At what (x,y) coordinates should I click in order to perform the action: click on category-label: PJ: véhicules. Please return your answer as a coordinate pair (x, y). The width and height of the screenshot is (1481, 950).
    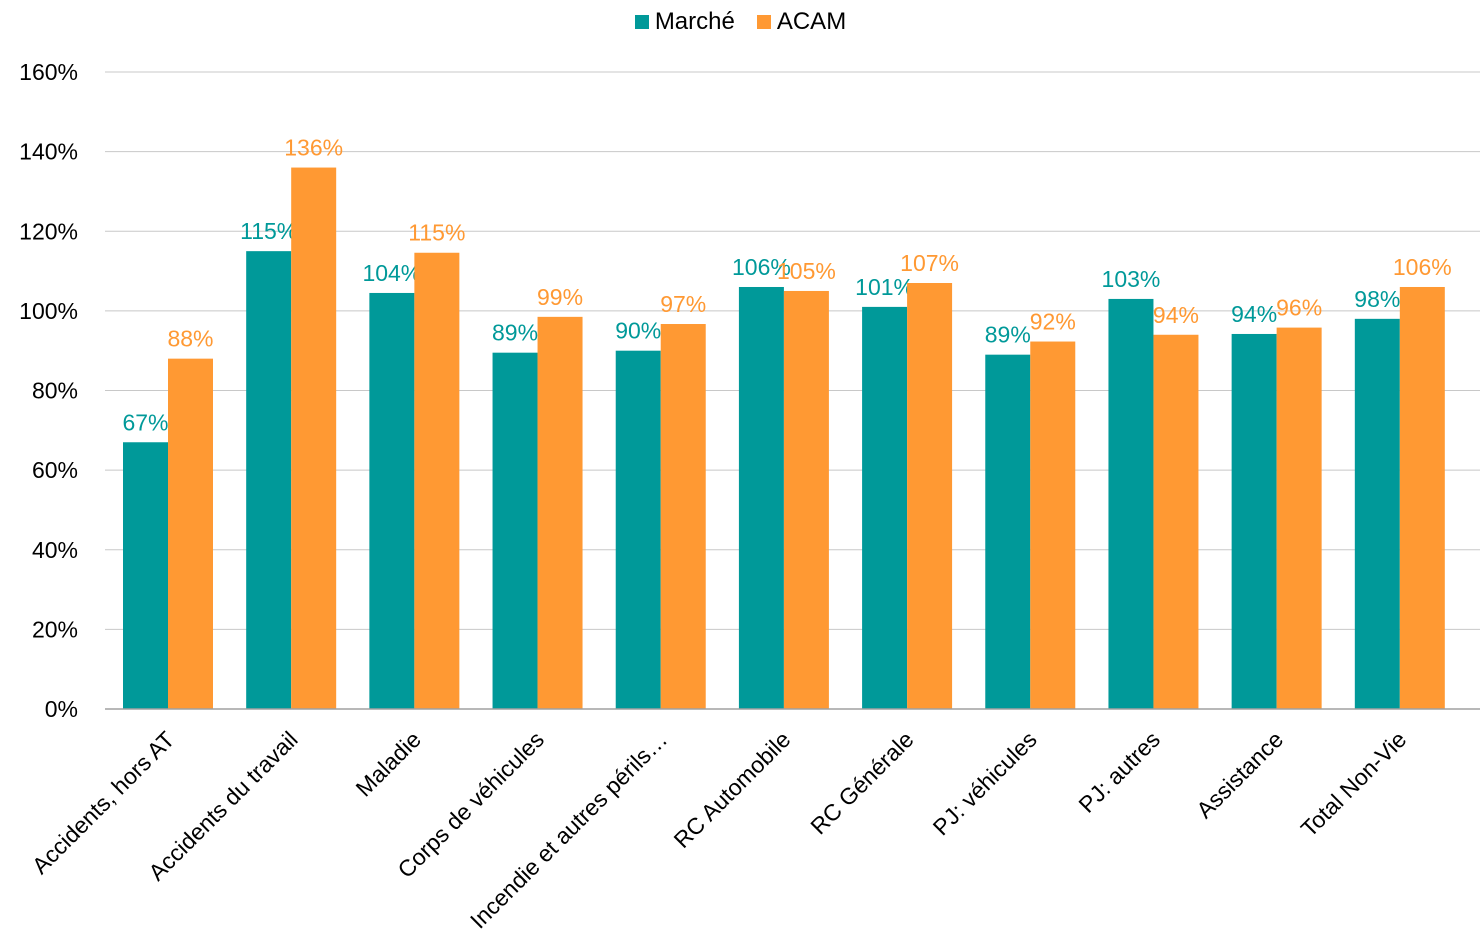
    Looking at the image, I should click on (985, 783).